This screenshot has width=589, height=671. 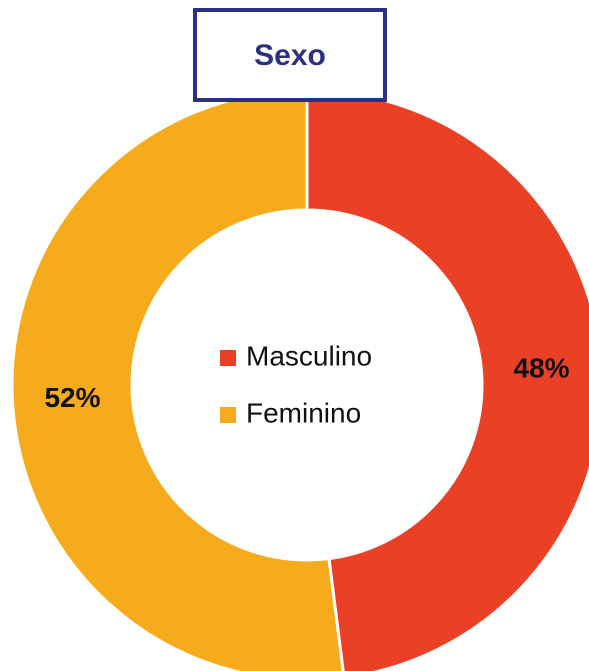 I want to click on data-label: 48%, so click(x=542, y=368).